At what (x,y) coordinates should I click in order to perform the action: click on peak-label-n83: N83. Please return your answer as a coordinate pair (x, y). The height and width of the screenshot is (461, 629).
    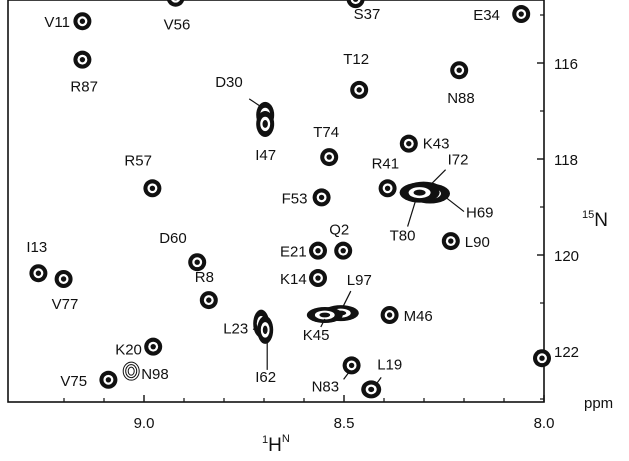
    Looking at the image, I should click on (326, 386).